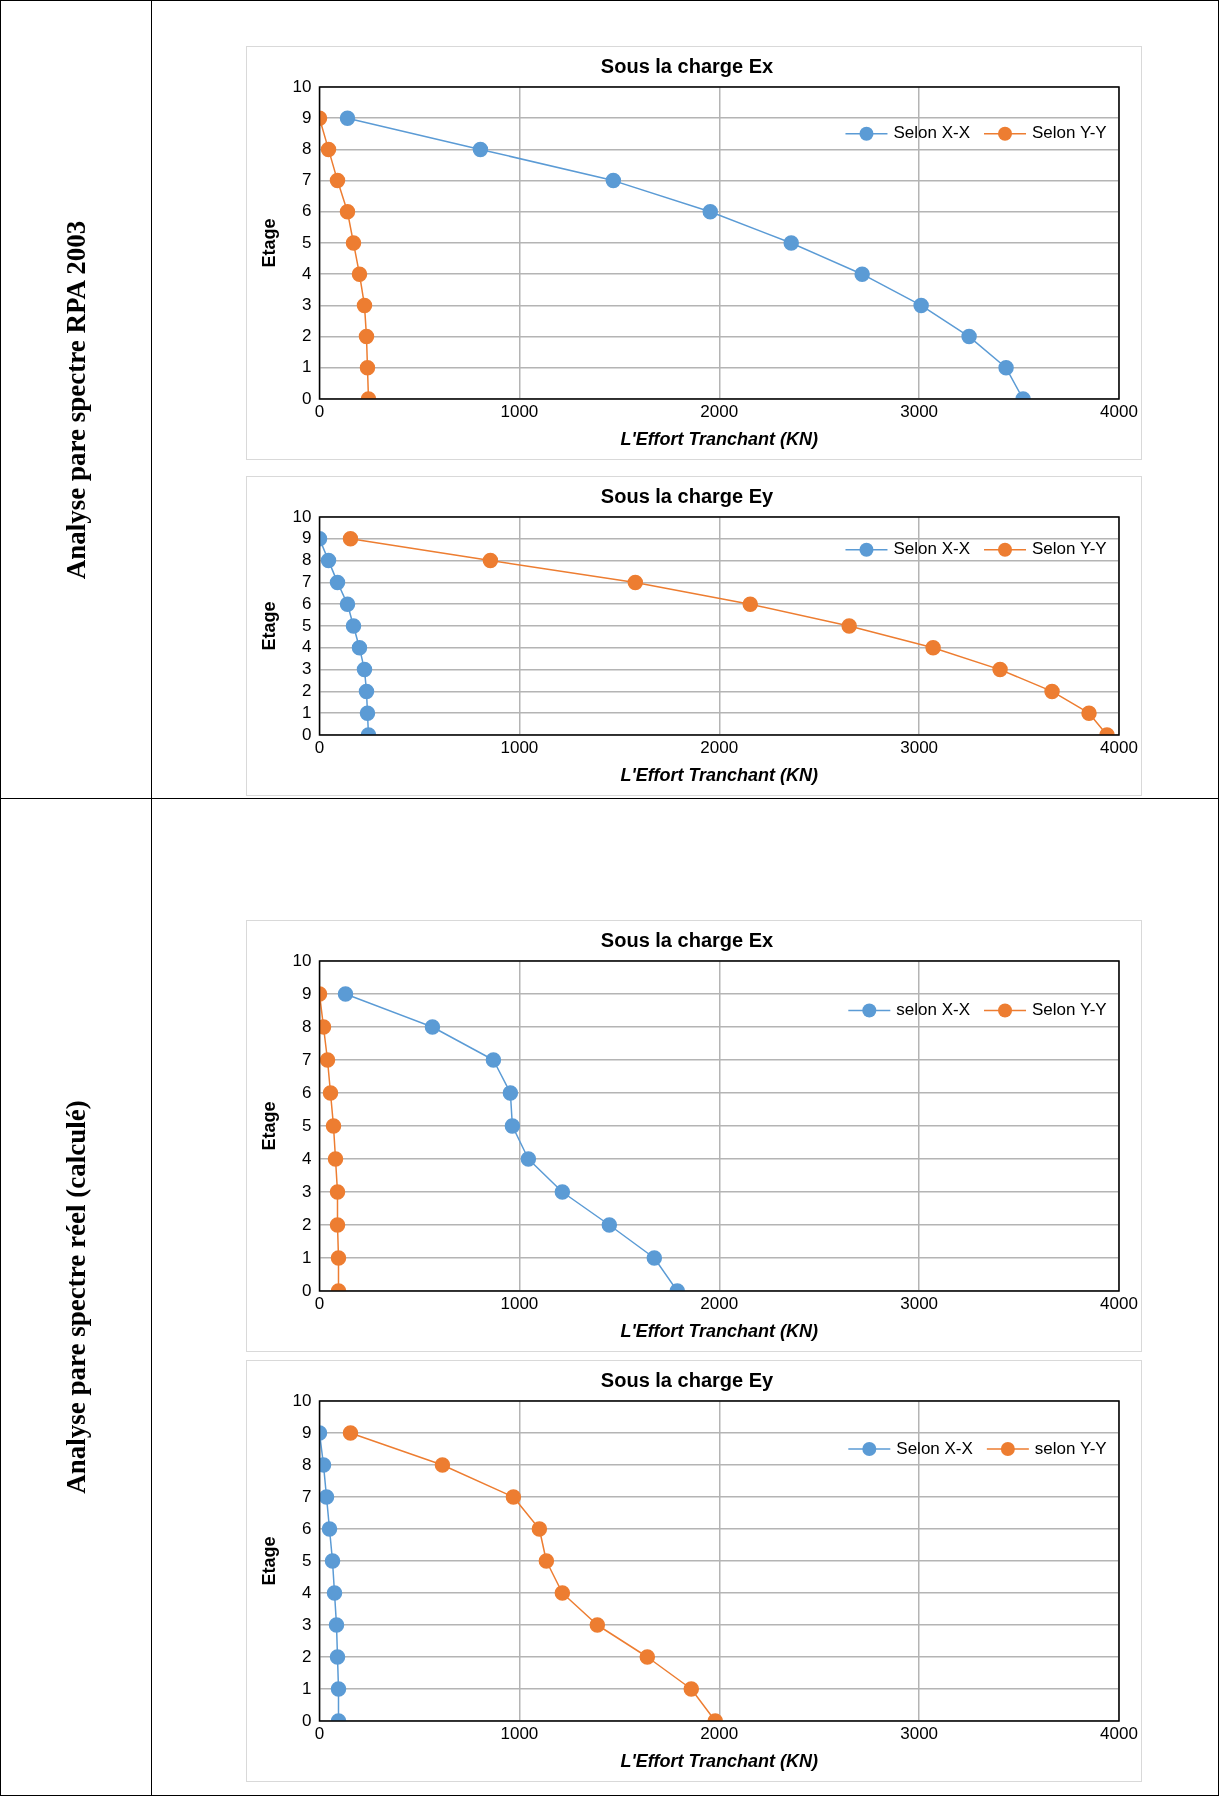  I want to click on legend-label: selon X-X, so click(933, 1010).